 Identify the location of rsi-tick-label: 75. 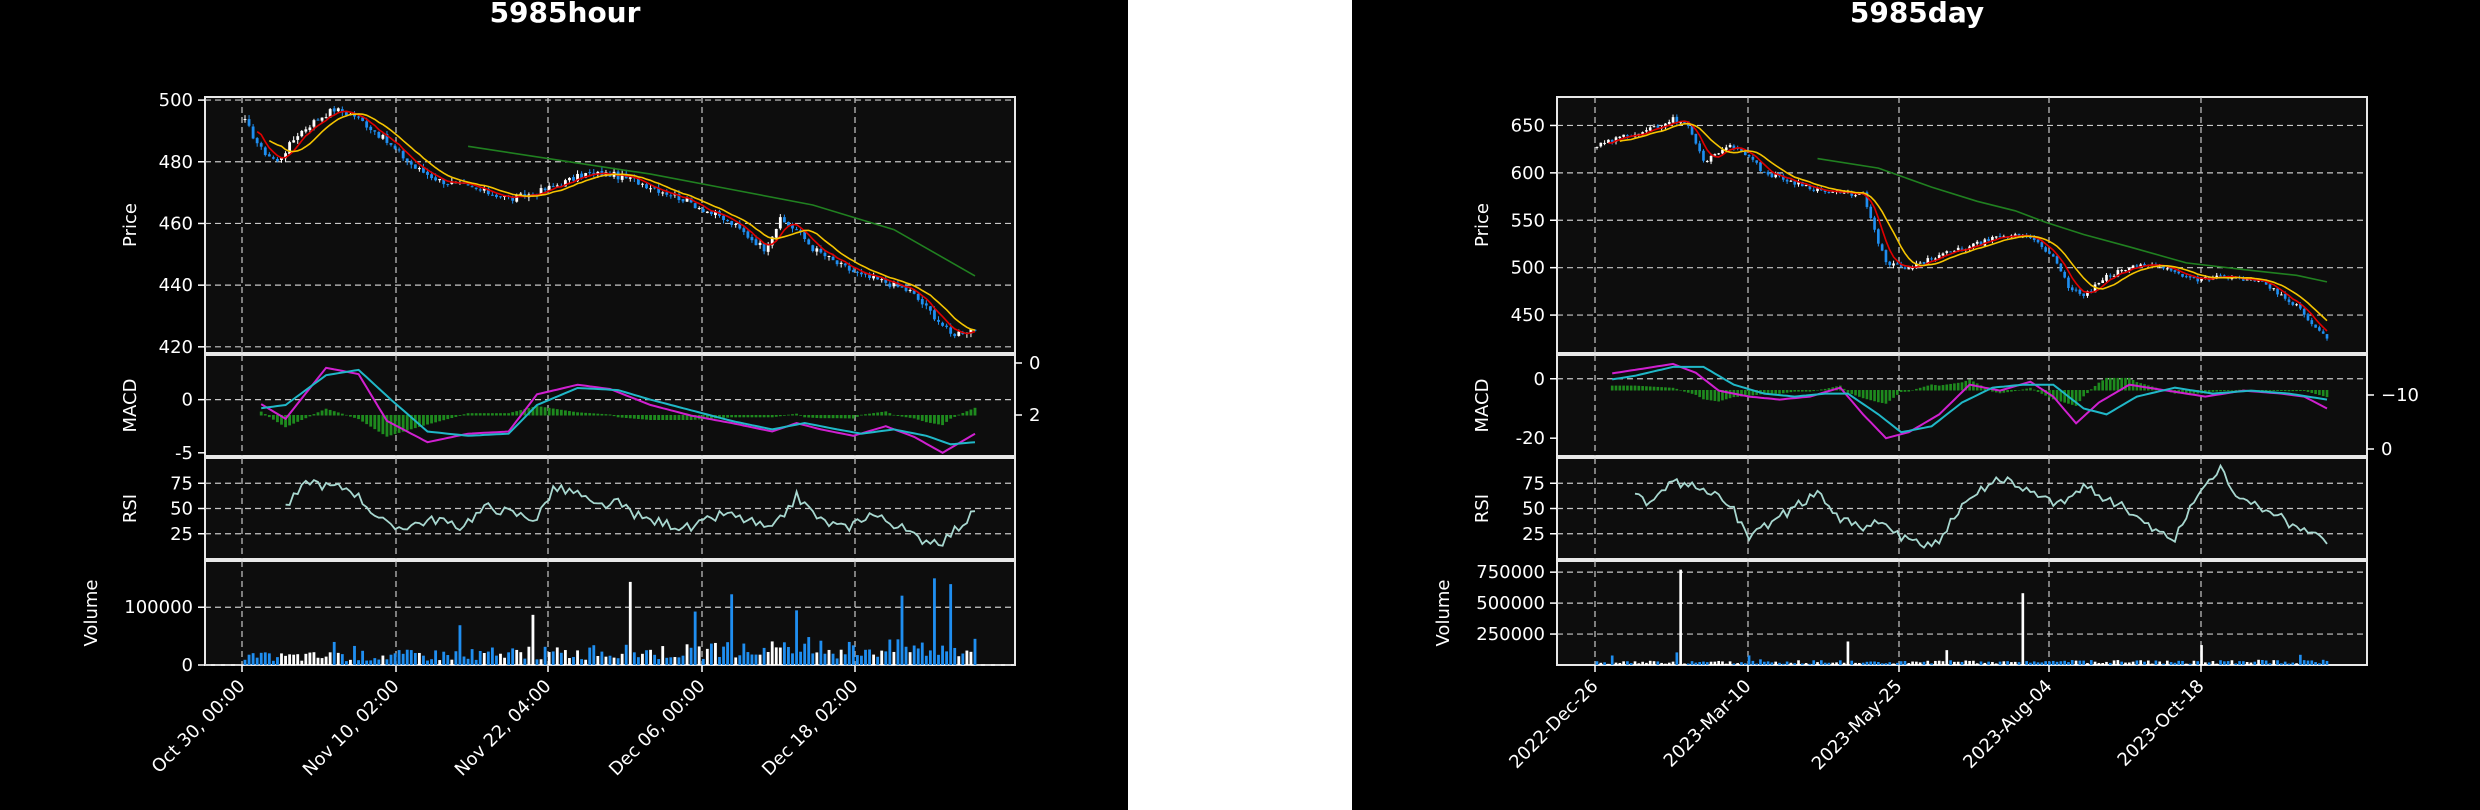
(1533, 483).